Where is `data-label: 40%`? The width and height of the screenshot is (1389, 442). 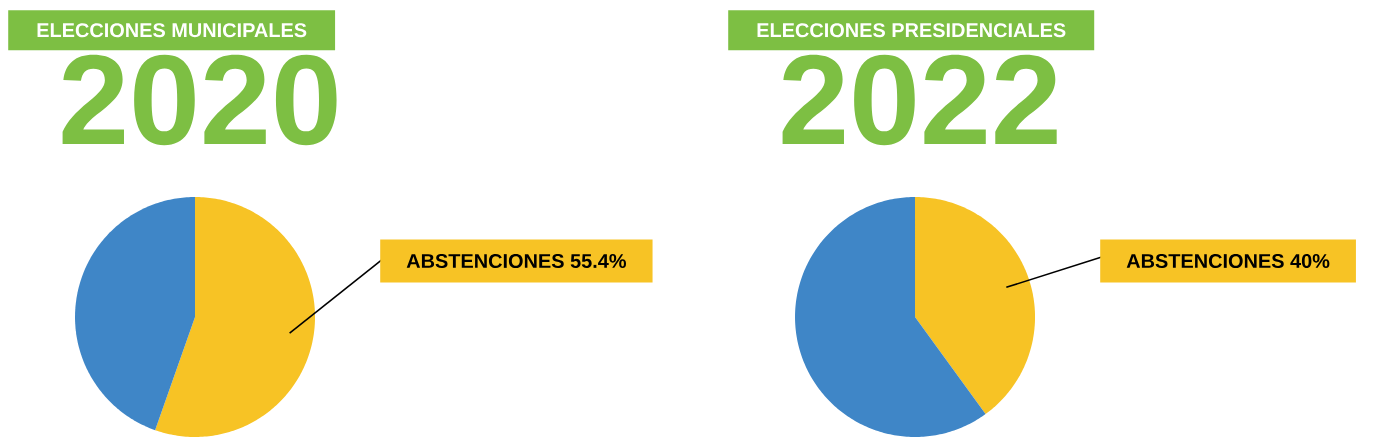 data-label: 40% is located at coordinates (1310, 261).